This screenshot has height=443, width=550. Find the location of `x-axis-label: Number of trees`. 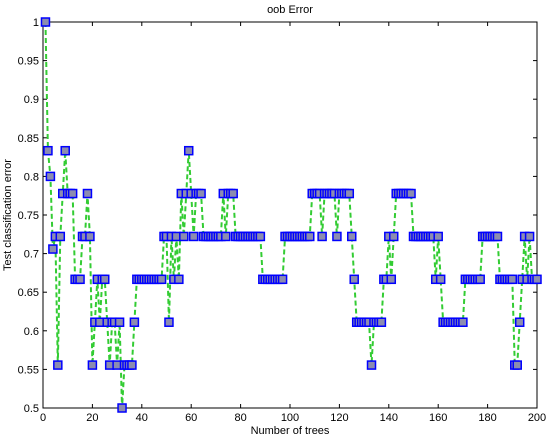

x-axis-label: Number of trees is located at coordinates (290, 431).